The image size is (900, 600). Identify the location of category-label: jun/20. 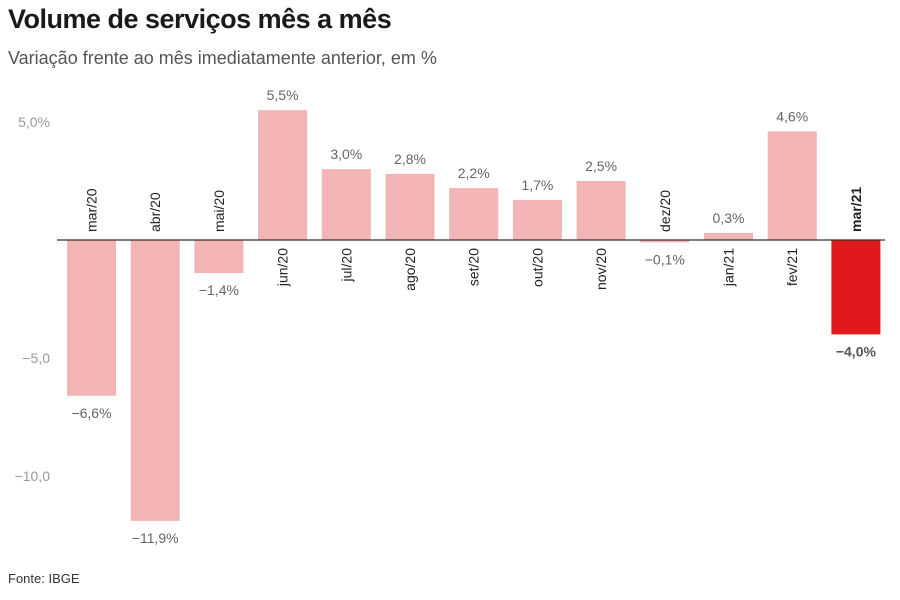
(283, 267).